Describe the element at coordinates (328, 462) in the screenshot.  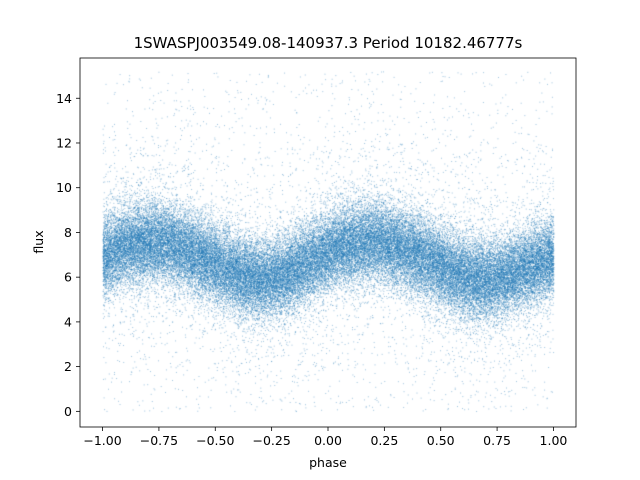
I see `x-axis-label: phase` at that location.